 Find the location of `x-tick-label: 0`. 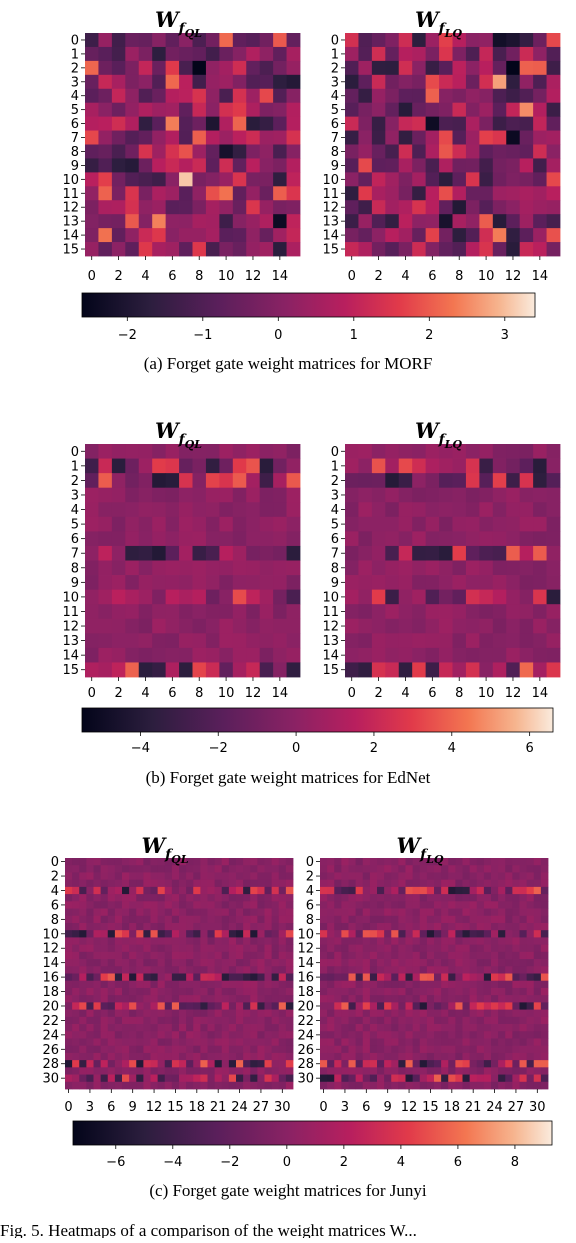

x-tick-label: 0 is located at coordinates (352, 276).